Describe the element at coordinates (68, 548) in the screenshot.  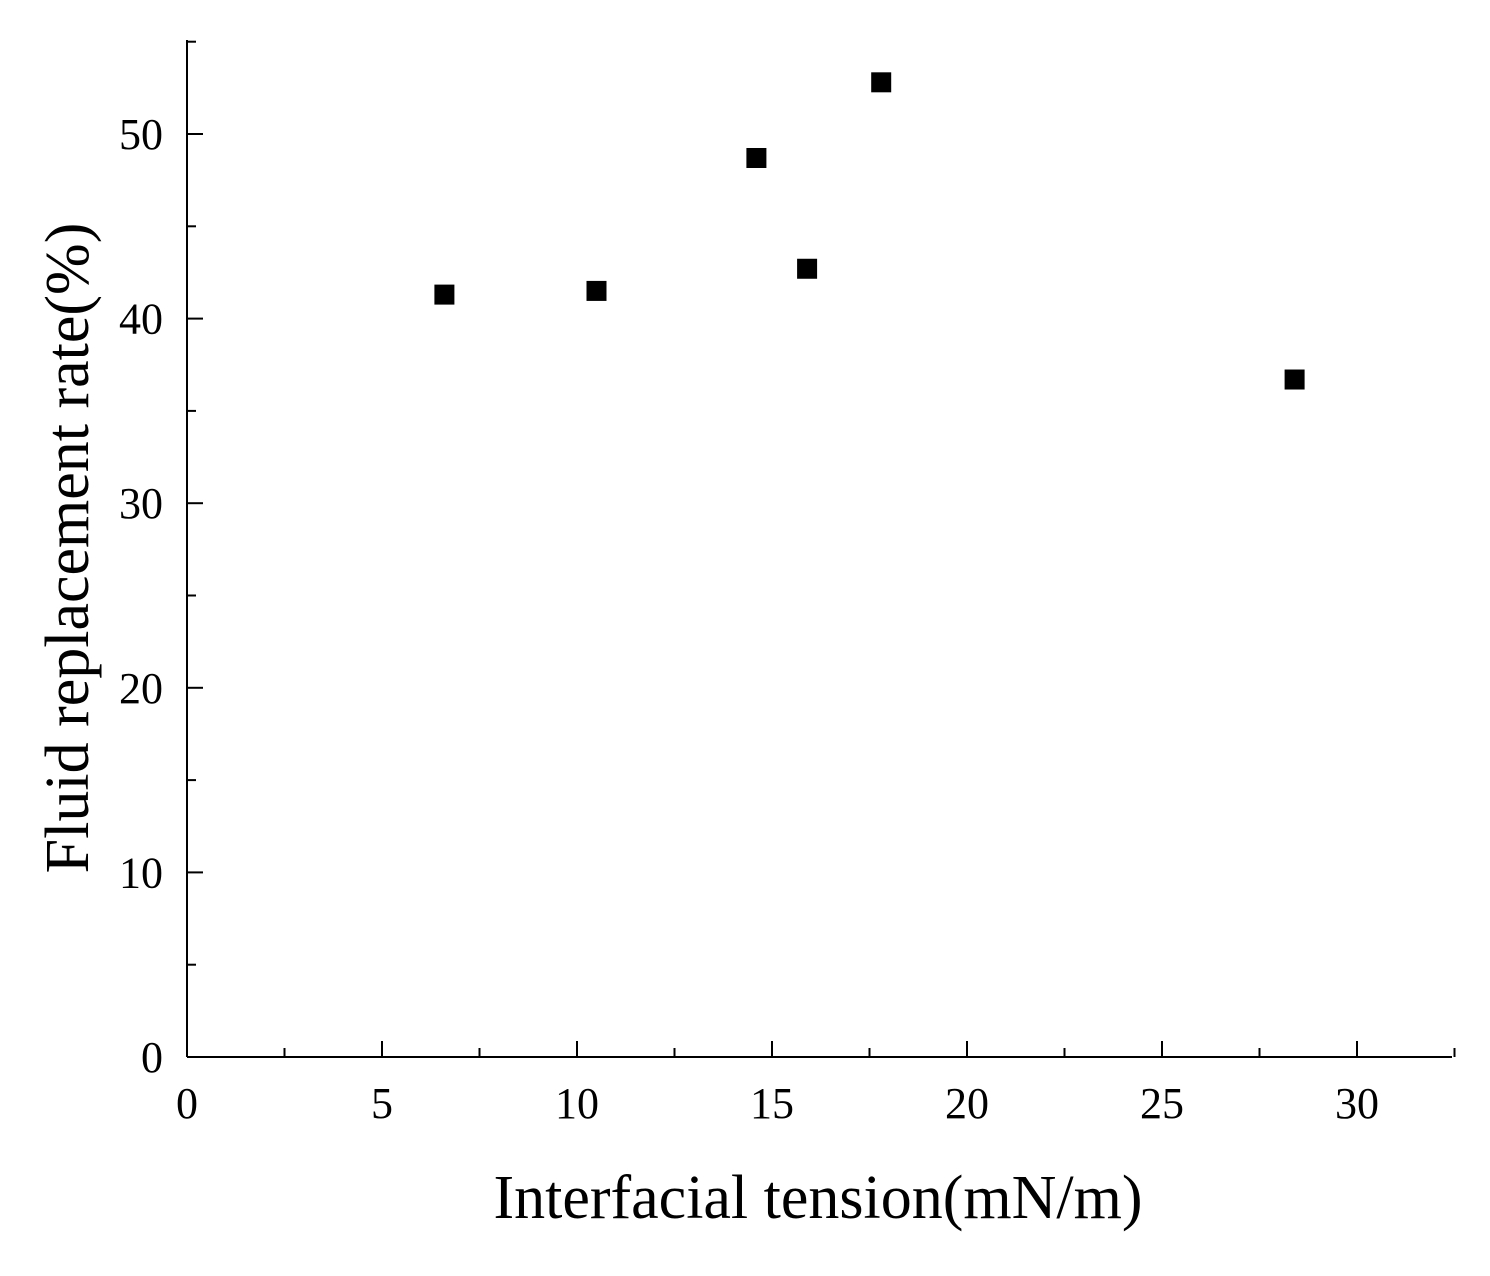
I see `y-axis-title: Fluid replacement rate(%)` at that location.